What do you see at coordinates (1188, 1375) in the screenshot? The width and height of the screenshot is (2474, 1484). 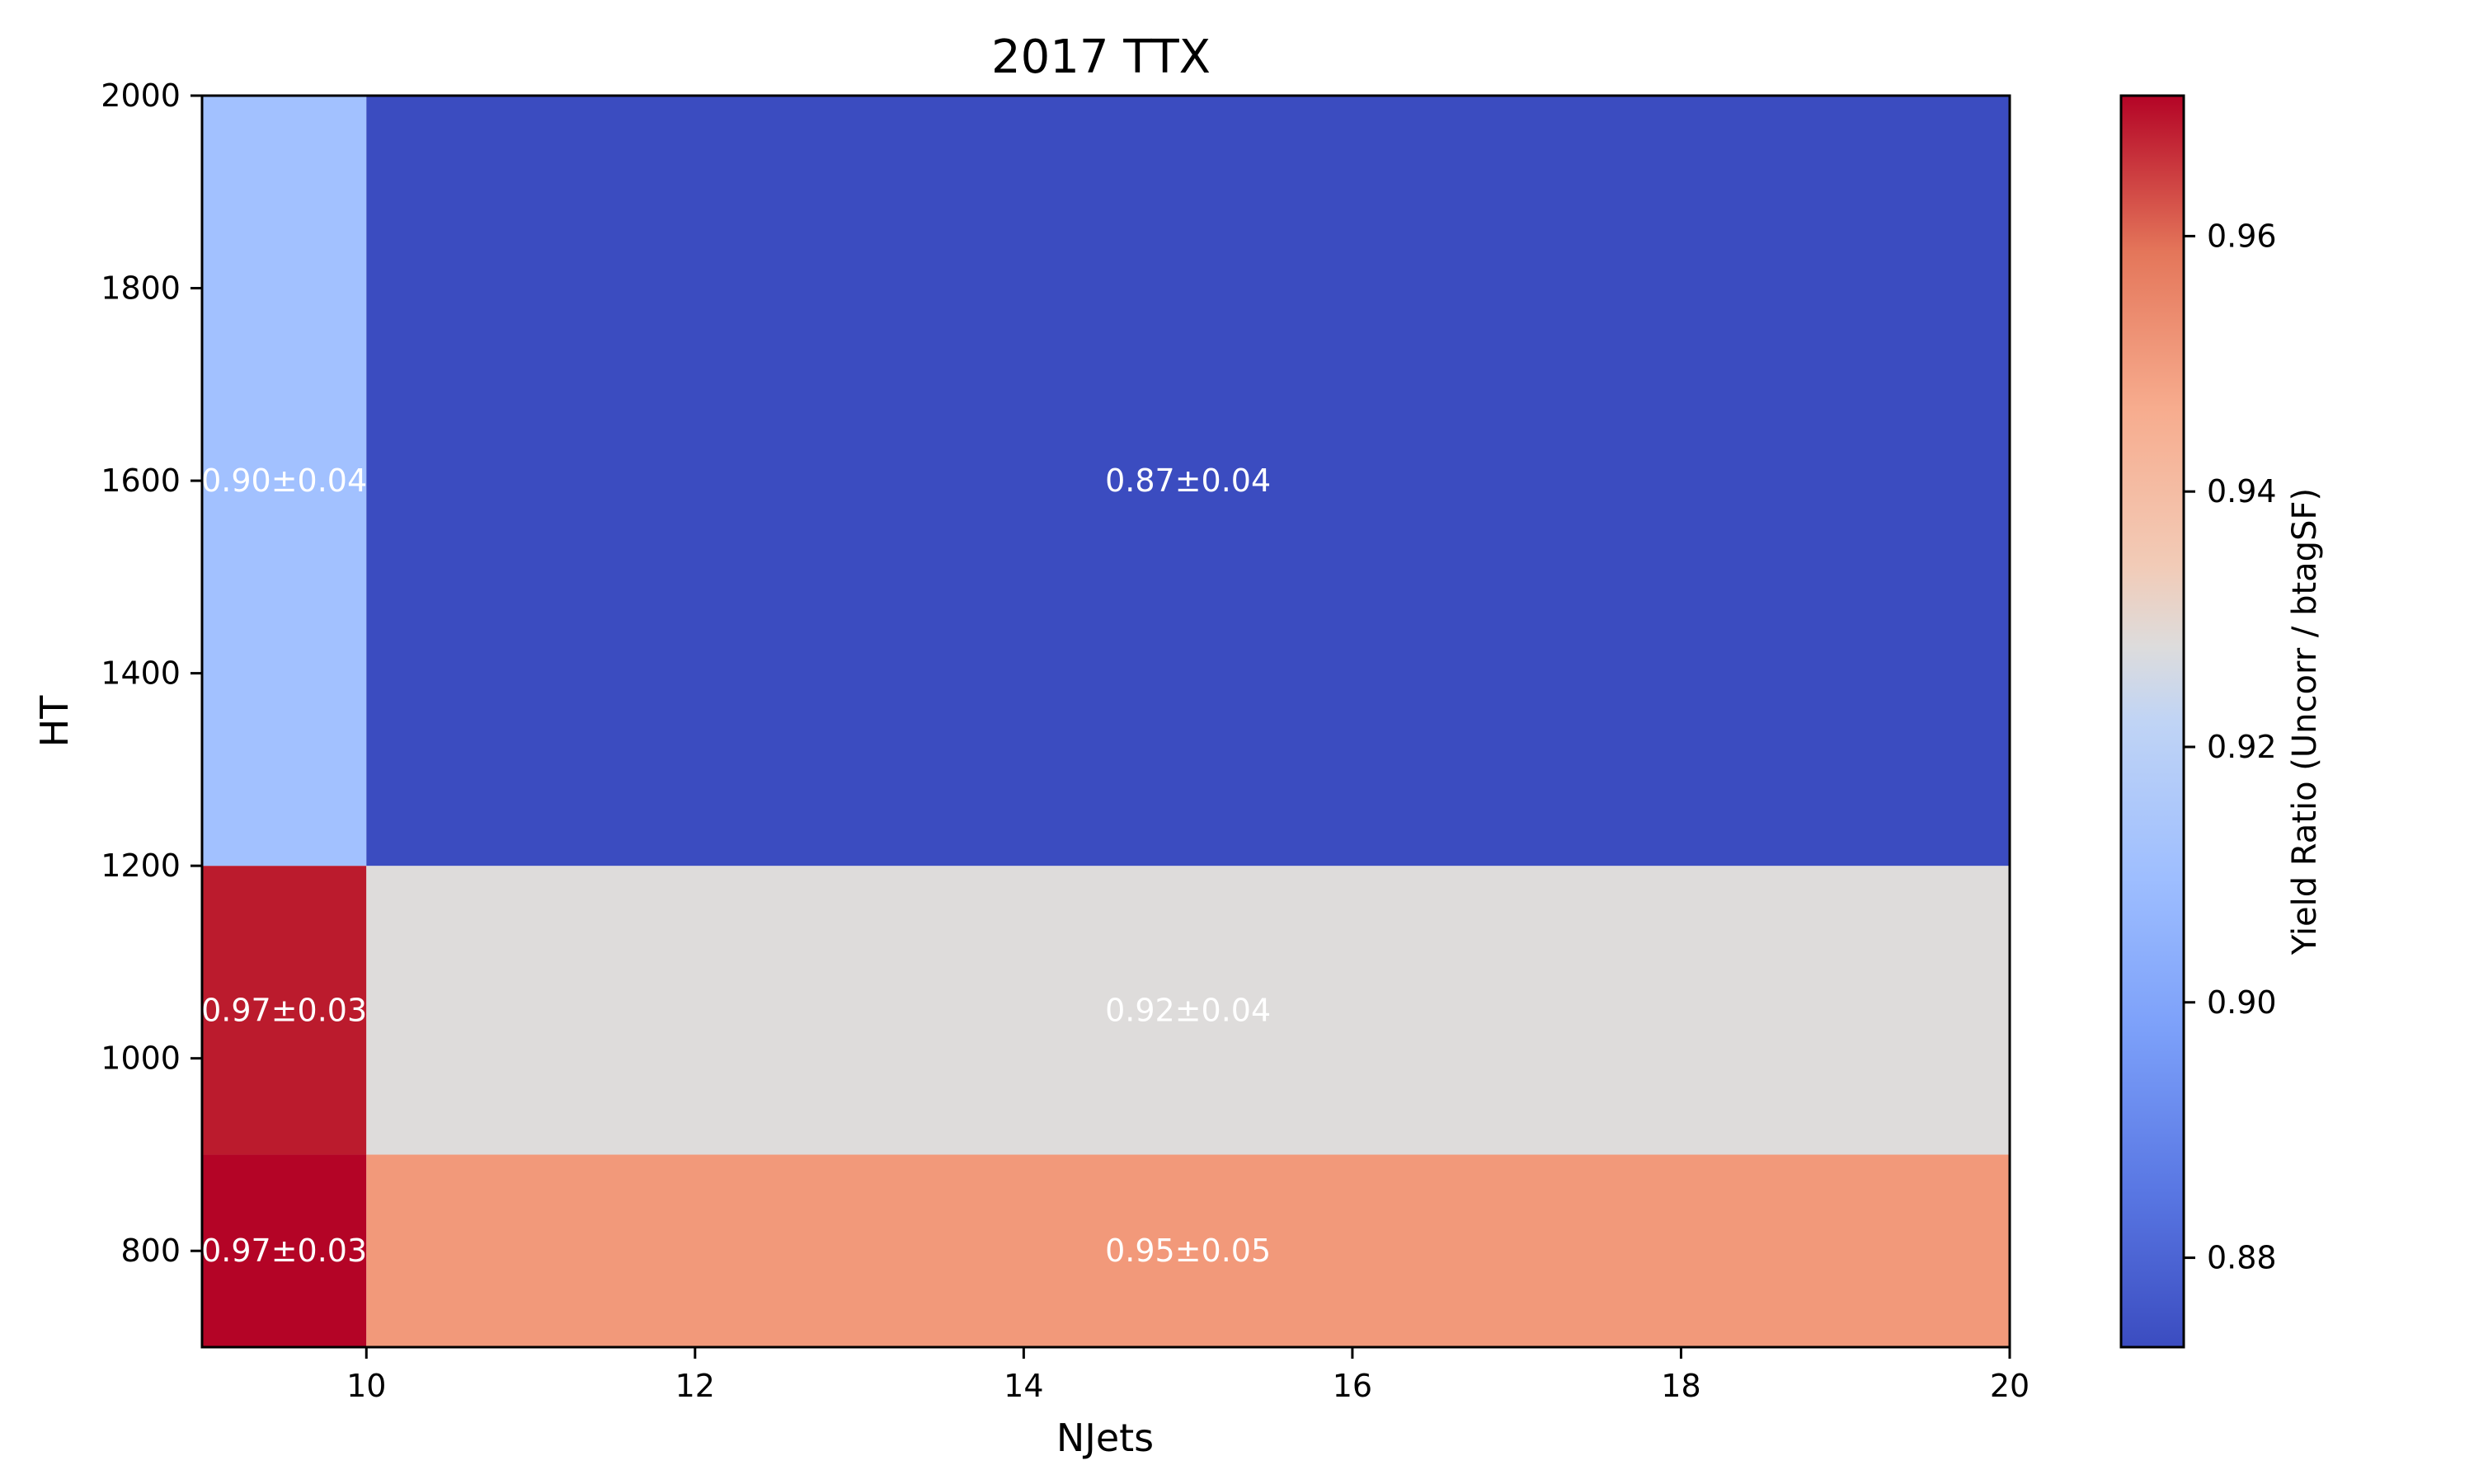 I see `x-axis-ticks: 10 12 14 16 18 20` at bounding box center [1188, 1375].